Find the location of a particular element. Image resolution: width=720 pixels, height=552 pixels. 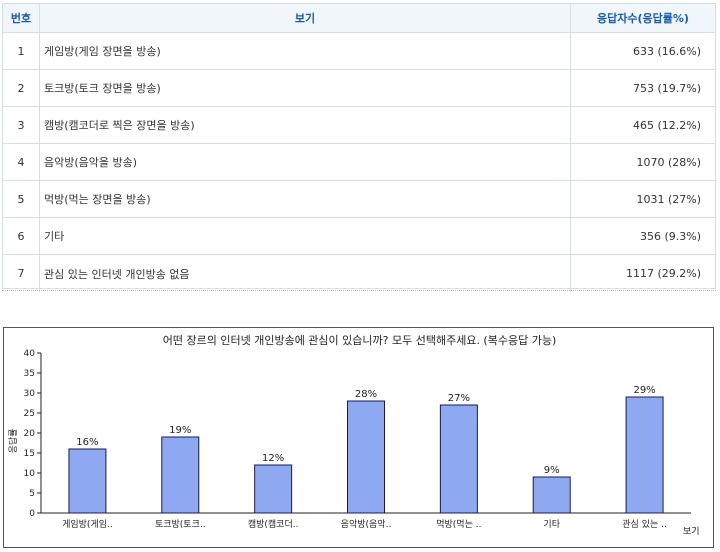

x-category-label: 먹방(먹는 .. is located at coordinates (458, 524).